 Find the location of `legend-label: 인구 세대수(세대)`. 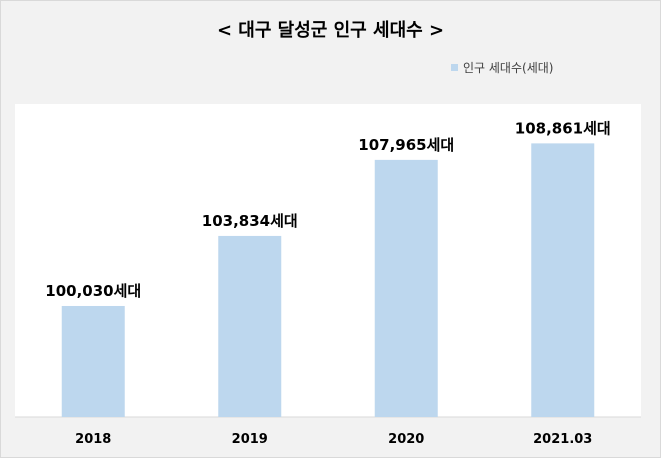

legend-label: 인구 세대수(세대) is located at coordinates (508, 68).